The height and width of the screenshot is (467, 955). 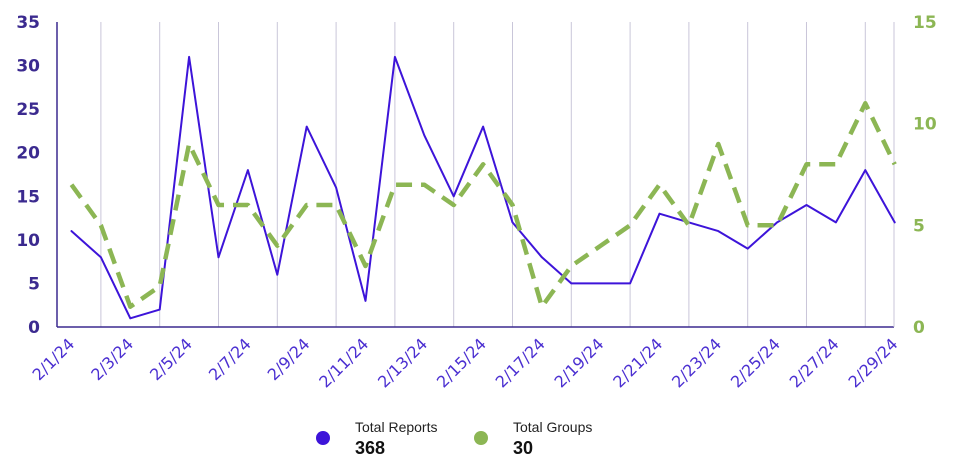 What do you see at coordinates (481, 438) in the screenshot?
I see `legend-groups-marker` at bounding box center [481, 438].